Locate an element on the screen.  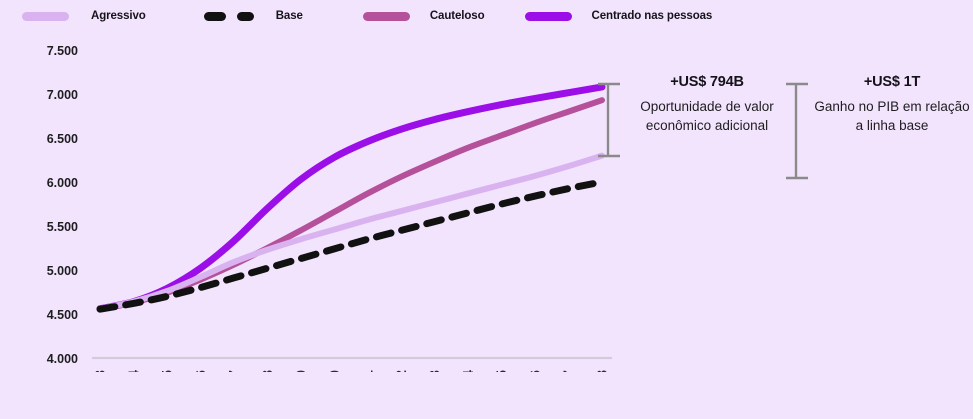
x-axis-tick-label: 2028 is located at coordinates (267, 371).